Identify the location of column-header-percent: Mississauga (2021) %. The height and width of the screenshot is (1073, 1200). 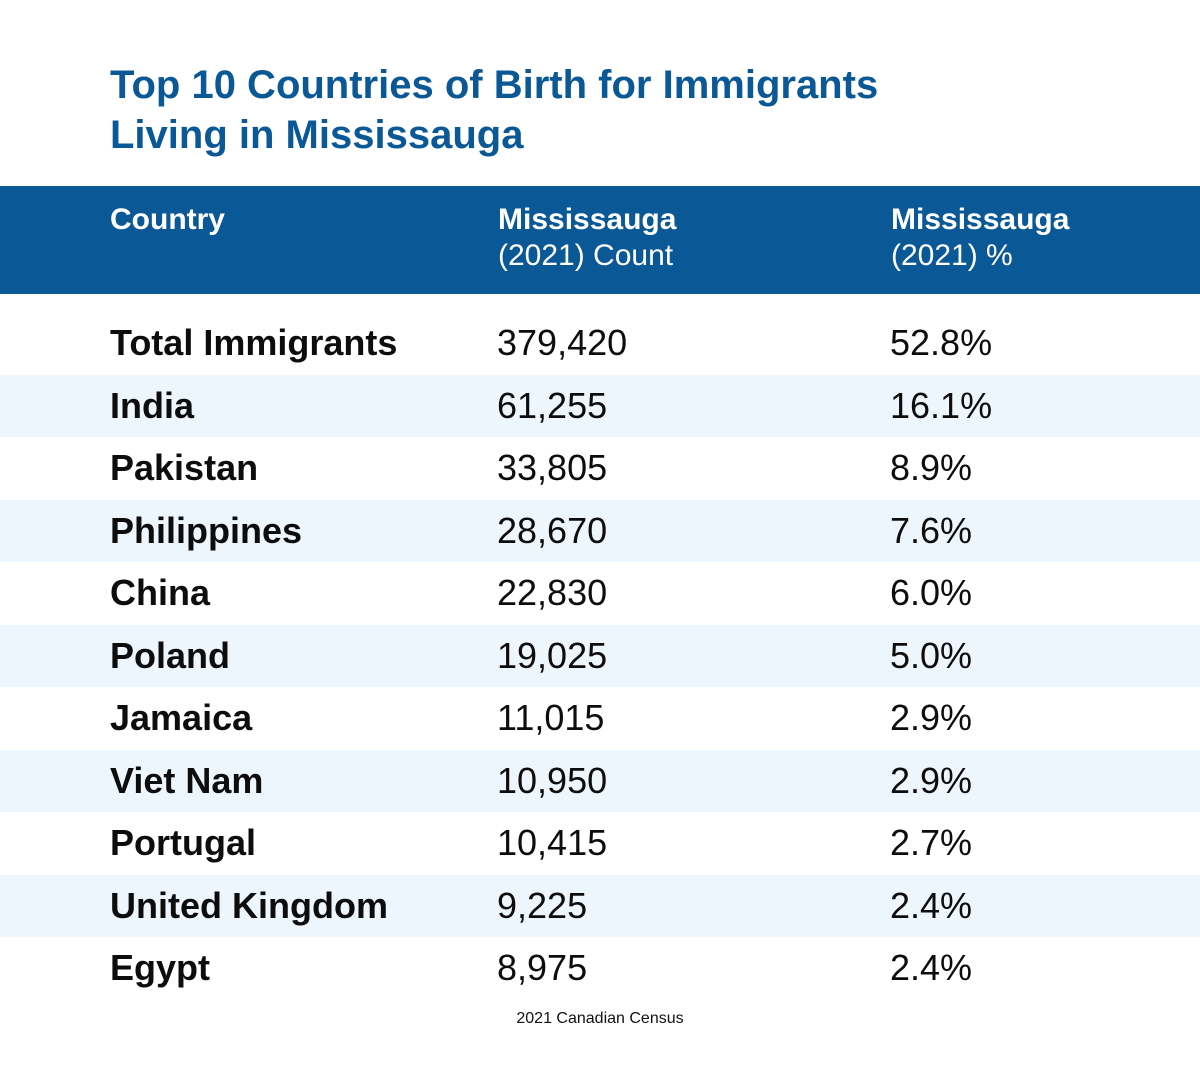
(980, 238).